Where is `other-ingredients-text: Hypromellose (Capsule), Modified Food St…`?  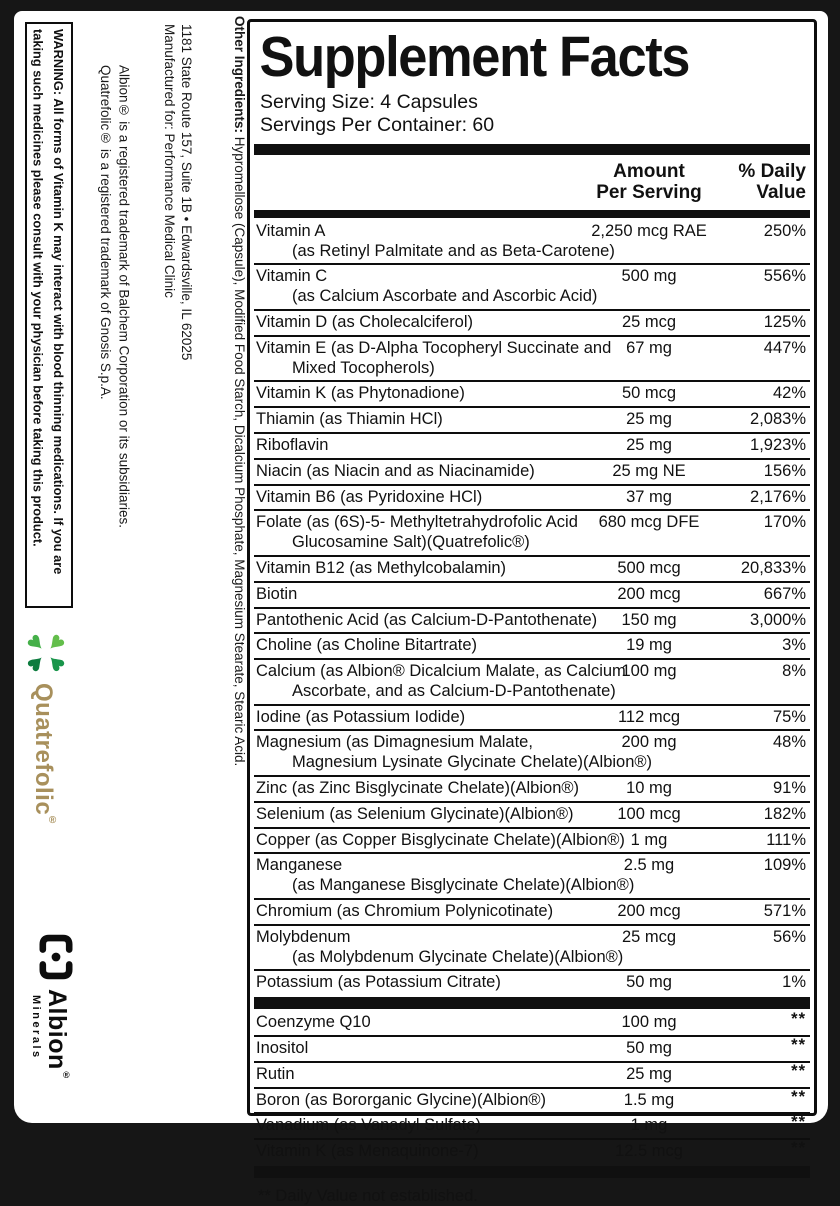
other-ingredients-text: Hypromellose (Capsule), Modified Food St… is located at coordinates (239, 451).